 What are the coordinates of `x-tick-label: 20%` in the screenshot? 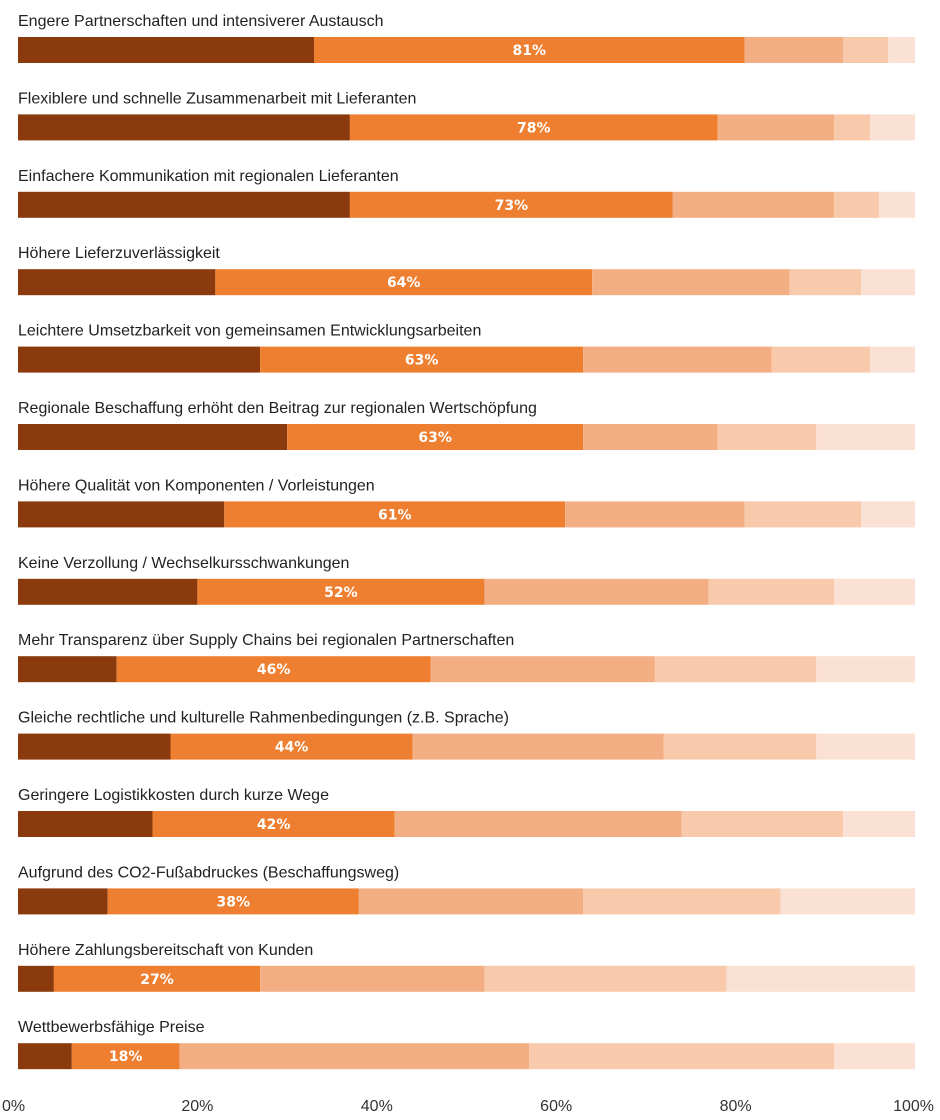 It's located at (197, 1106).